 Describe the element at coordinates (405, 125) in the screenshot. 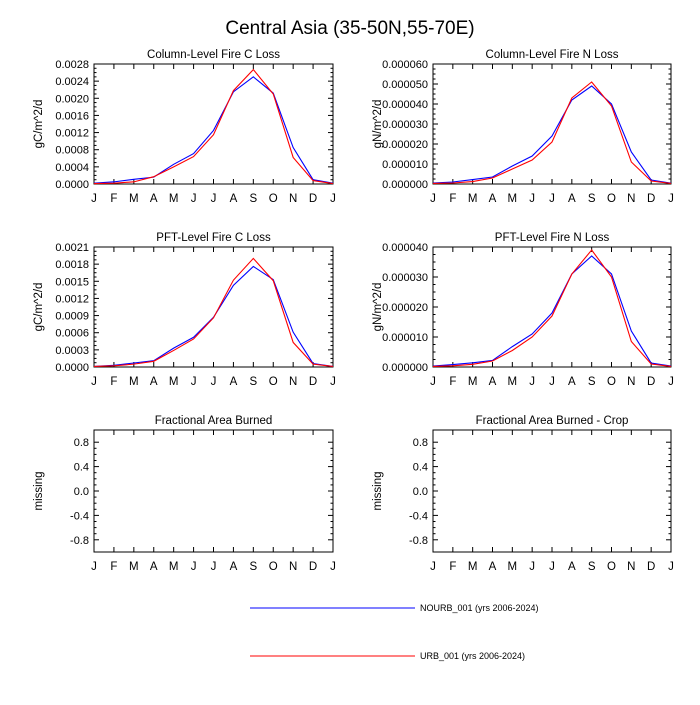

I see `panel-2-ytick-label: 0.000030` at that location.